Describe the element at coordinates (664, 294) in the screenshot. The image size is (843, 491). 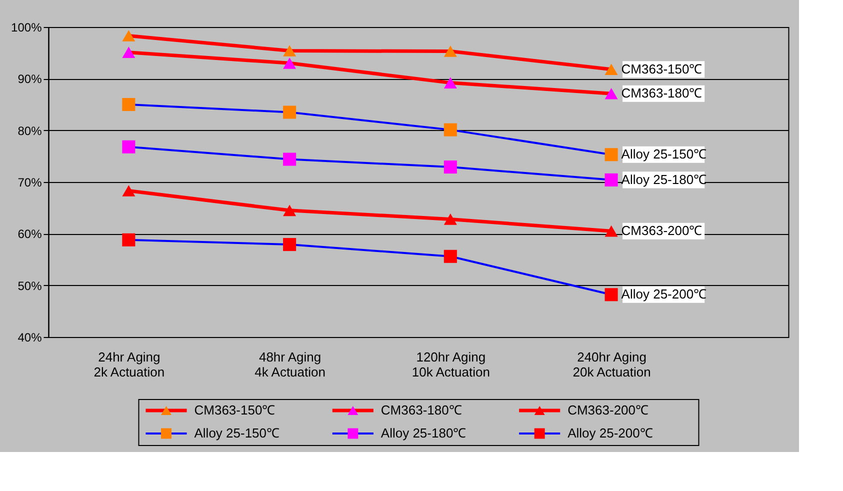
I see `text: Alloy 25-200℃` at that location.